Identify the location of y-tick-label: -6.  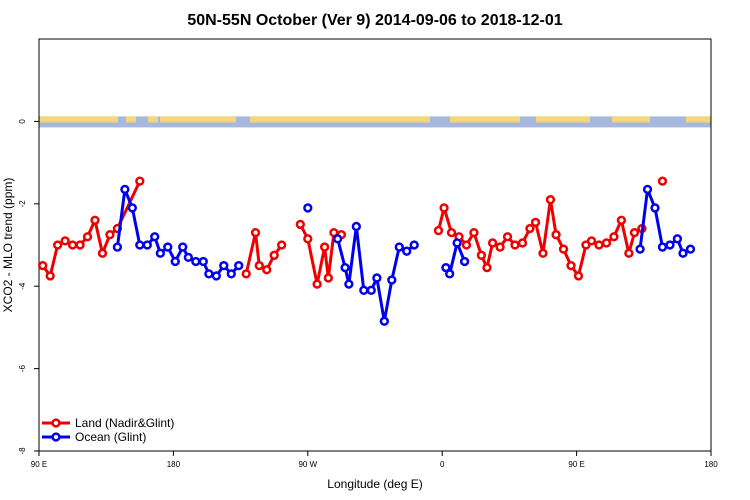
(22, 368).